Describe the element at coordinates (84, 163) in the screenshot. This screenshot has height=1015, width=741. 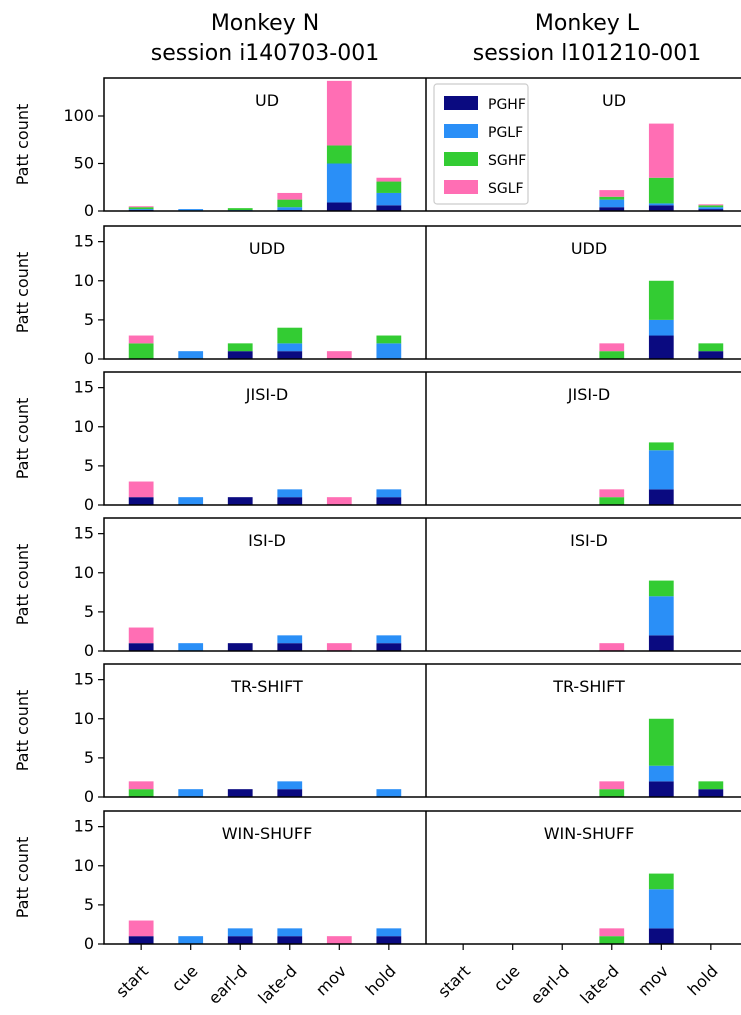
I see `y-tick-label: 50` at that location.